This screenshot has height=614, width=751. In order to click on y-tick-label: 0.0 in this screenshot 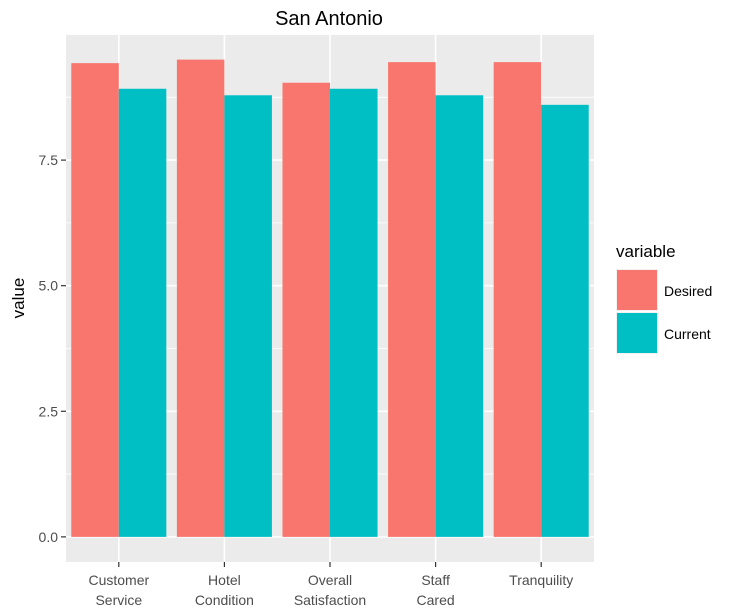, I will do `click(49, 537)`.